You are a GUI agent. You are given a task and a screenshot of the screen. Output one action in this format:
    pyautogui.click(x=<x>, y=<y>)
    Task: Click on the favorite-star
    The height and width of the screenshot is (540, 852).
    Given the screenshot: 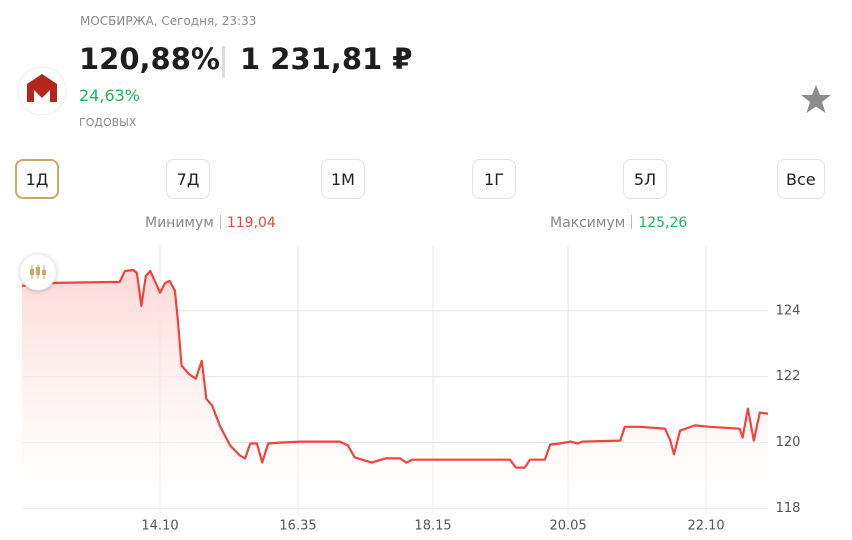 What is the action you would take?
    pyautogui.click(x=816, y=99)
    